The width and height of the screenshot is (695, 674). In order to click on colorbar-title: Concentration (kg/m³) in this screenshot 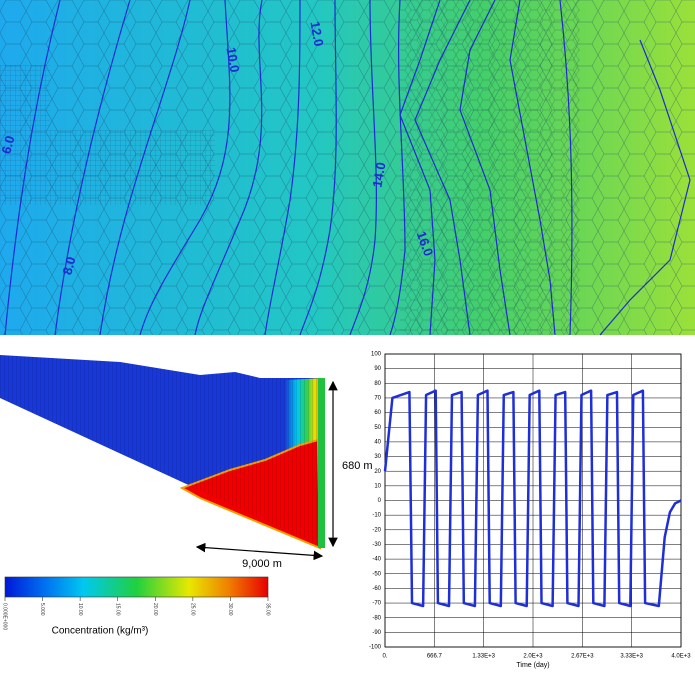, I will do `click(100, 631)`.